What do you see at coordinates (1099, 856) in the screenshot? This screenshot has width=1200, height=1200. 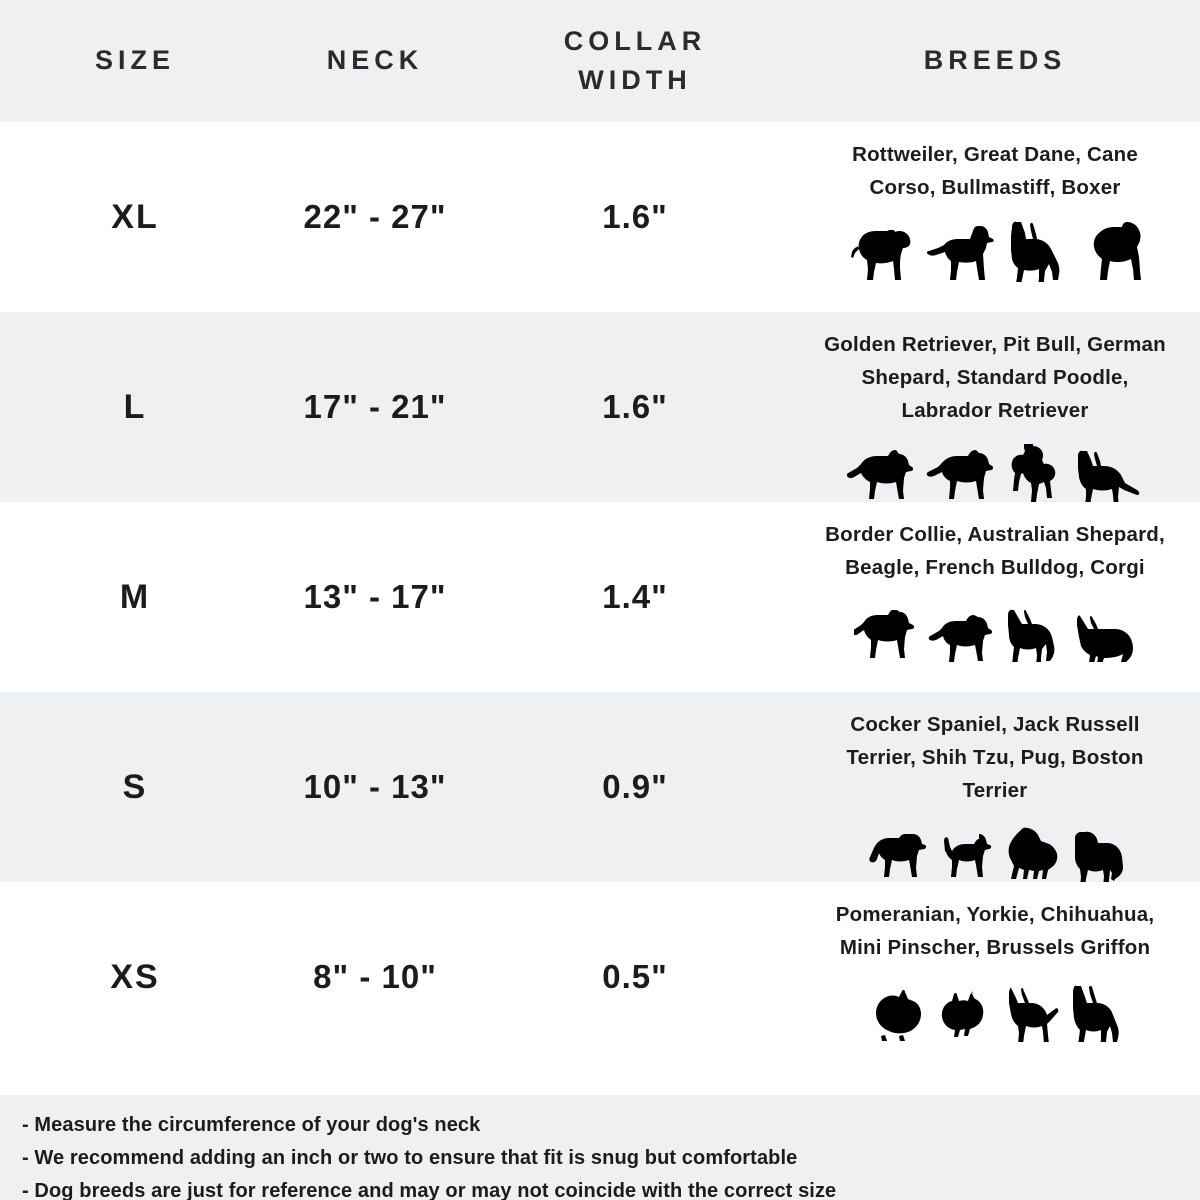 I see `pug-icon` at bounding box center [1099, 856].